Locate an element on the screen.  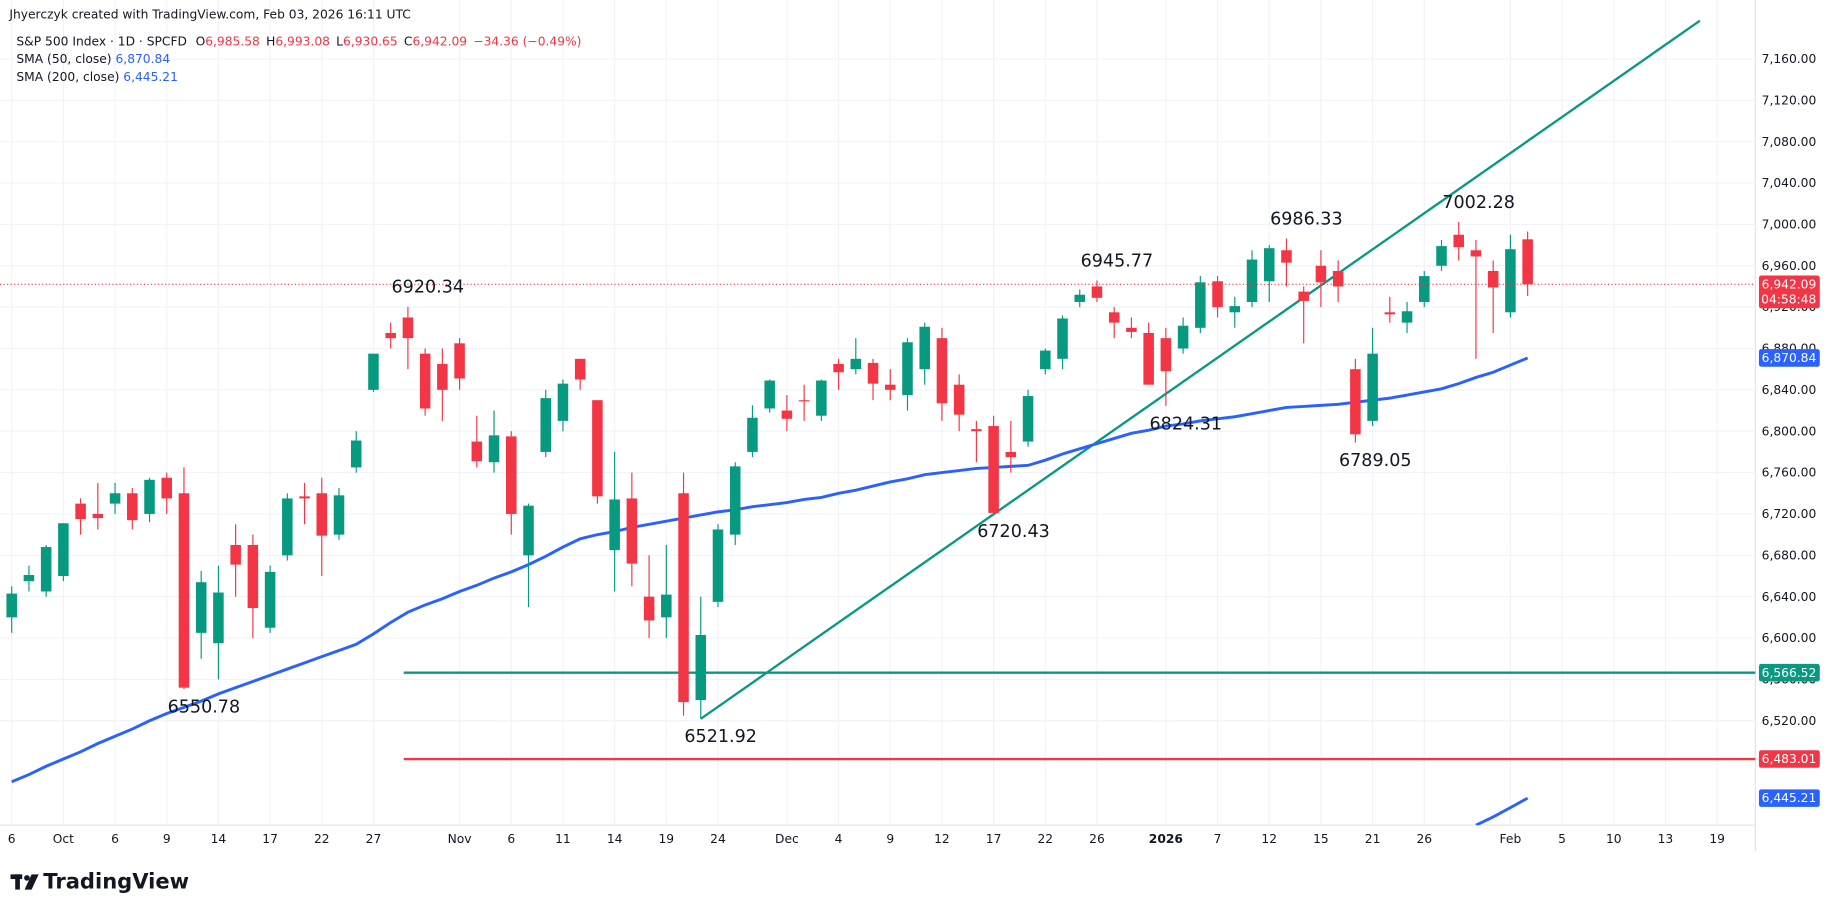
x-tick-label: 14 is located at coordinates (615, 839).